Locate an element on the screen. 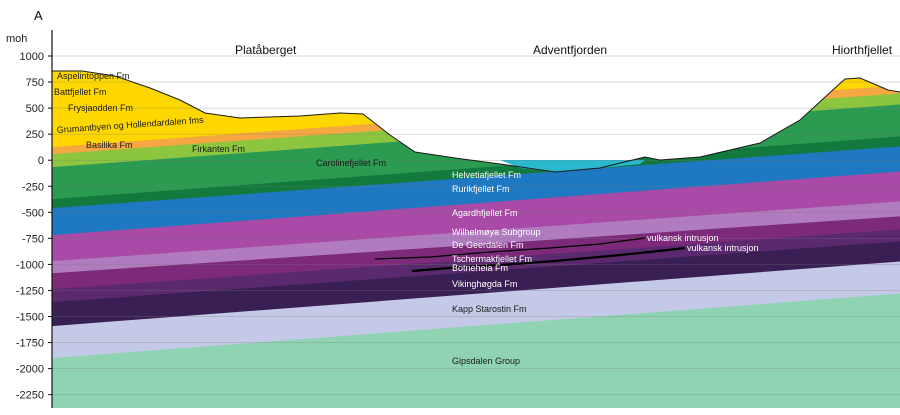 The width and height of the screenshot is (900, 415). place-center: Adventfjorden is located at coordinates (570, 50).